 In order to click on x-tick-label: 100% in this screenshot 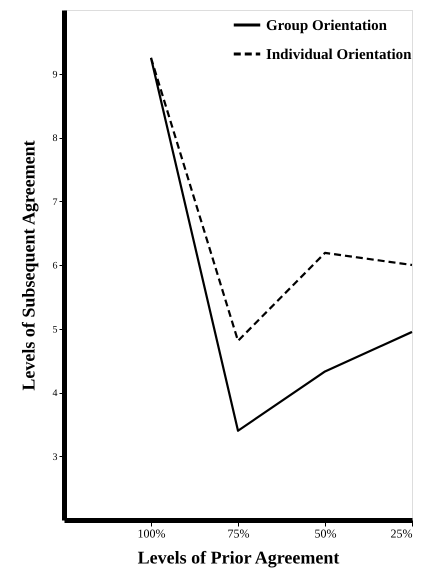, I will do `click(152, 533)`.